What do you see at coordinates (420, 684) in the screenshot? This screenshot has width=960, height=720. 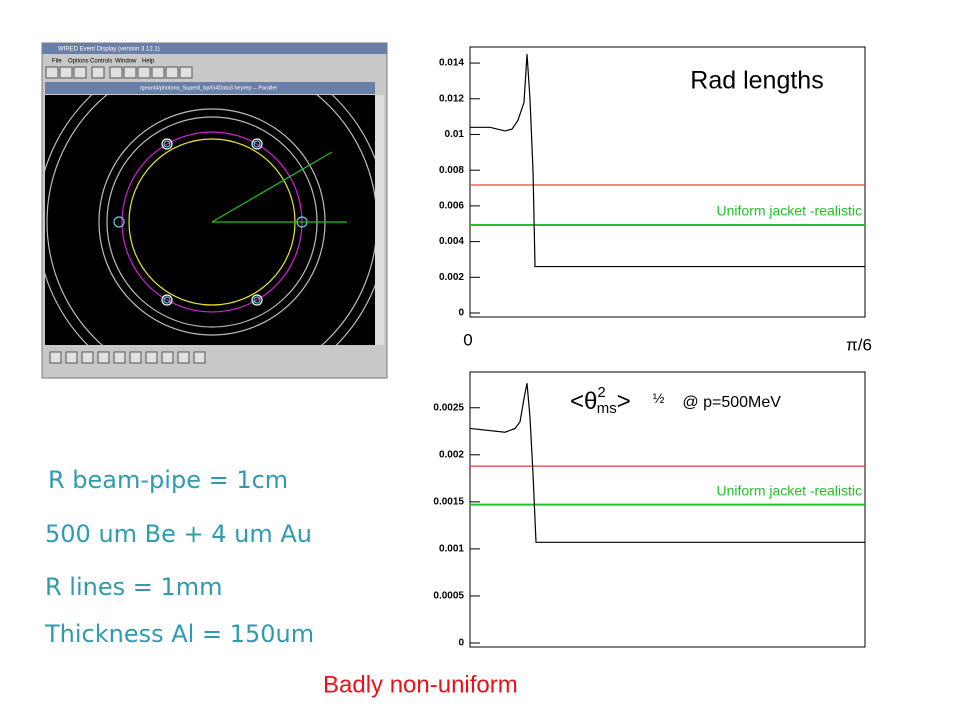 I see `conclusion: Badly non-uniform` at bounding box center [420, 684].